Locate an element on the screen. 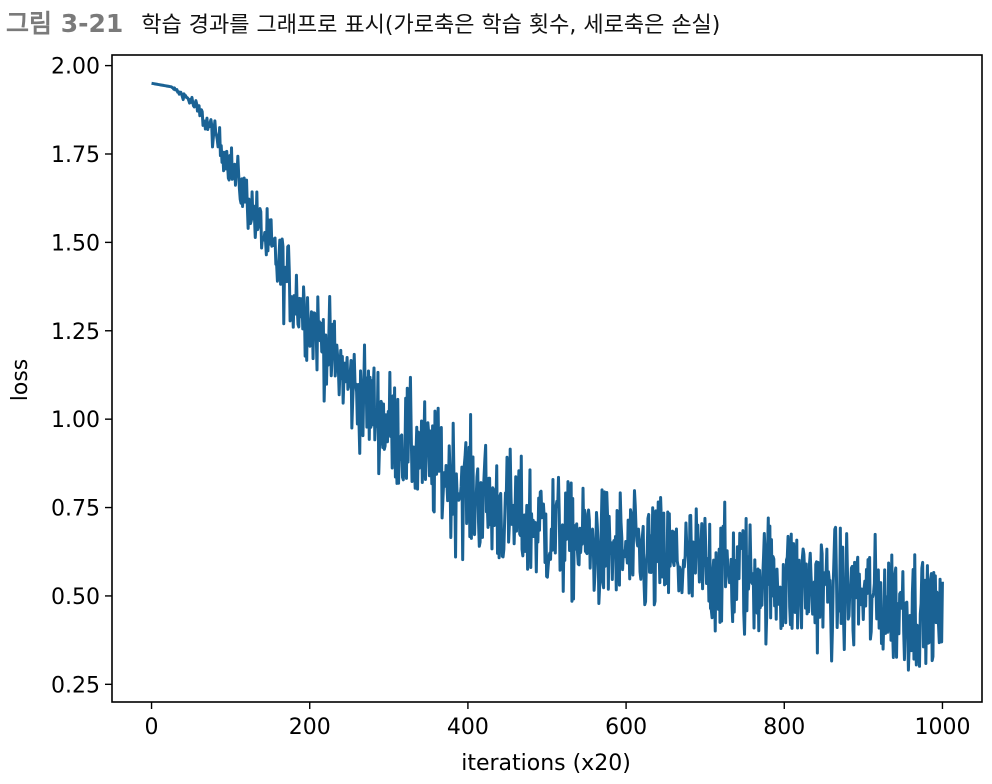 The width and height of the screenshot is (992, 784). y-tick-label: 1.25 is located at coordinates (75, 332).